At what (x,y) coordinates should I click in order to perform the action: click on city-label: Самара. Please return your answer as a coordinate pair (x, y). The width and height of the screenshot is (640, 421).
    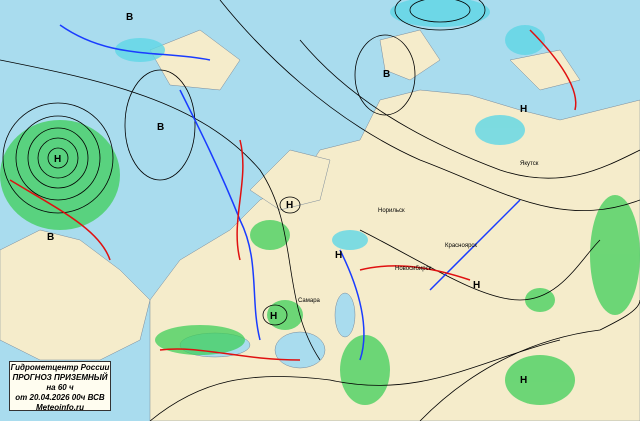
    Looking at the image, I should click on (309, 301).